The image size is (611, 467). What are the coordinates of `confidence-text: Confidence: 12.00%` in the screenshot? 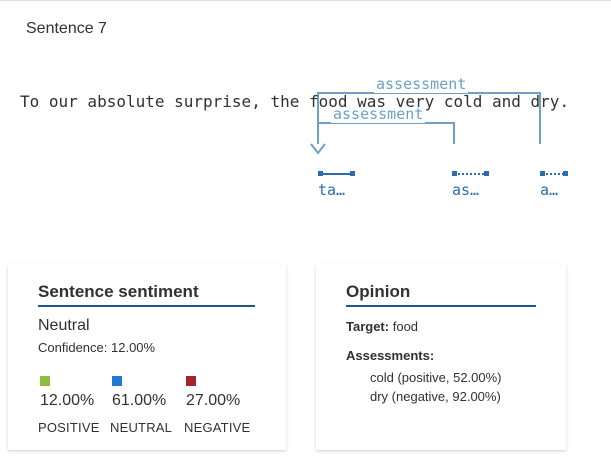 It's located at (97, 347).